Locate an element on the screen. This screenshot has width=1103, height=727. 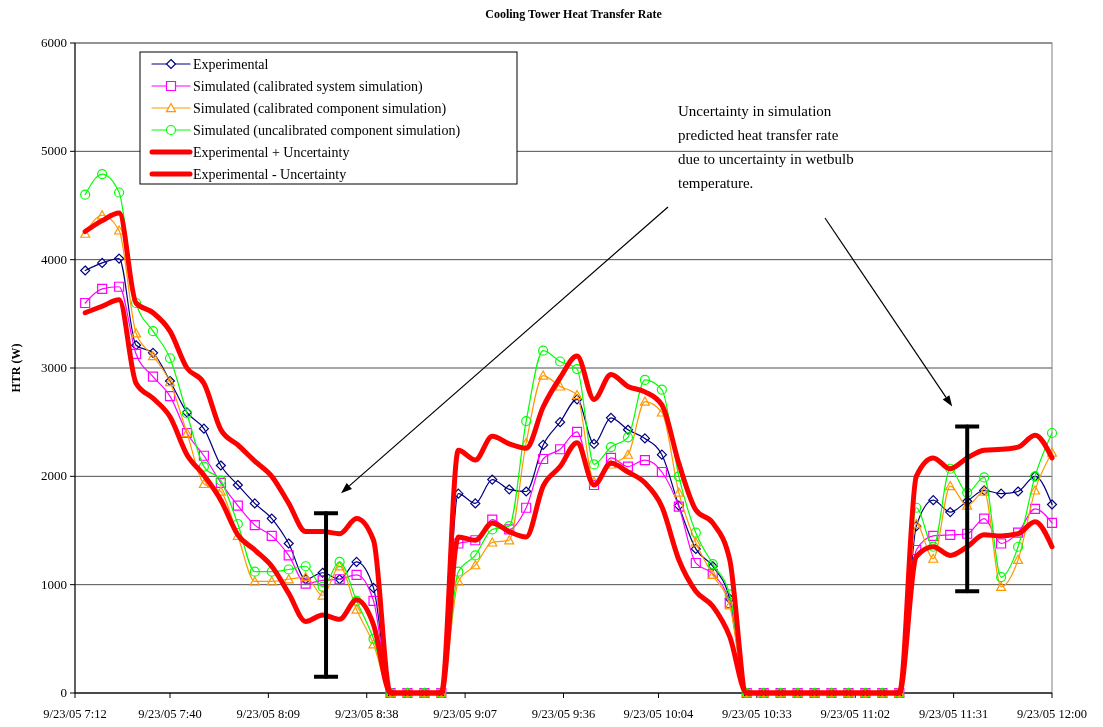
legend-label: Simulated (calibrated system simulation) is located at coordinates (308, 87).